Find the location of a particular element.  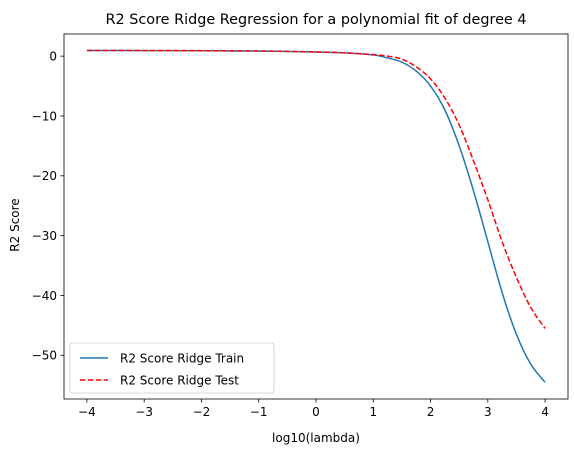

x-tick-label: 2 is located at coordinates (431, 412).